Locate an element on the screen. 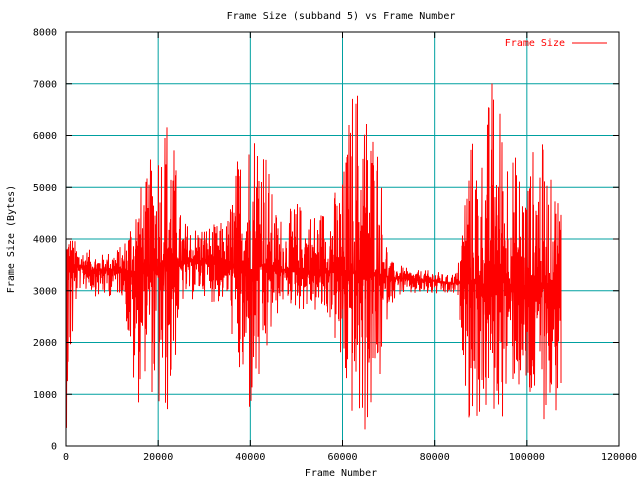 This screenshot has height=480, width=640. x-tick-label: 120000 is located at coordinates (619, 457).